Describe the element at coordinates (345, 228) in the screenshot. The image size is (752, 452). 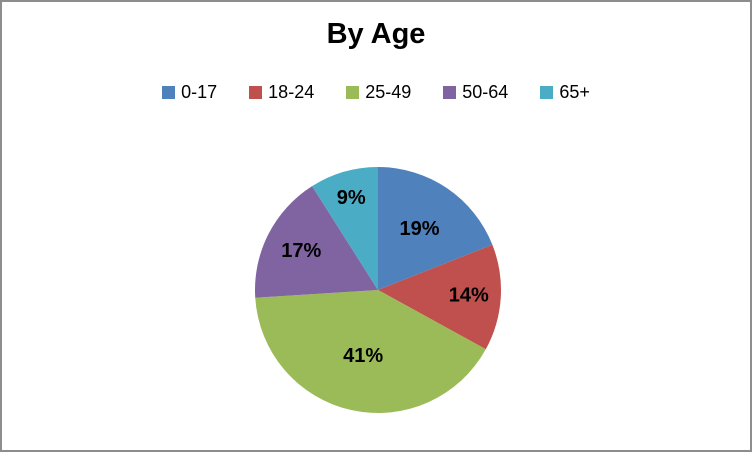
I see `pie-slice-65+` at that location.